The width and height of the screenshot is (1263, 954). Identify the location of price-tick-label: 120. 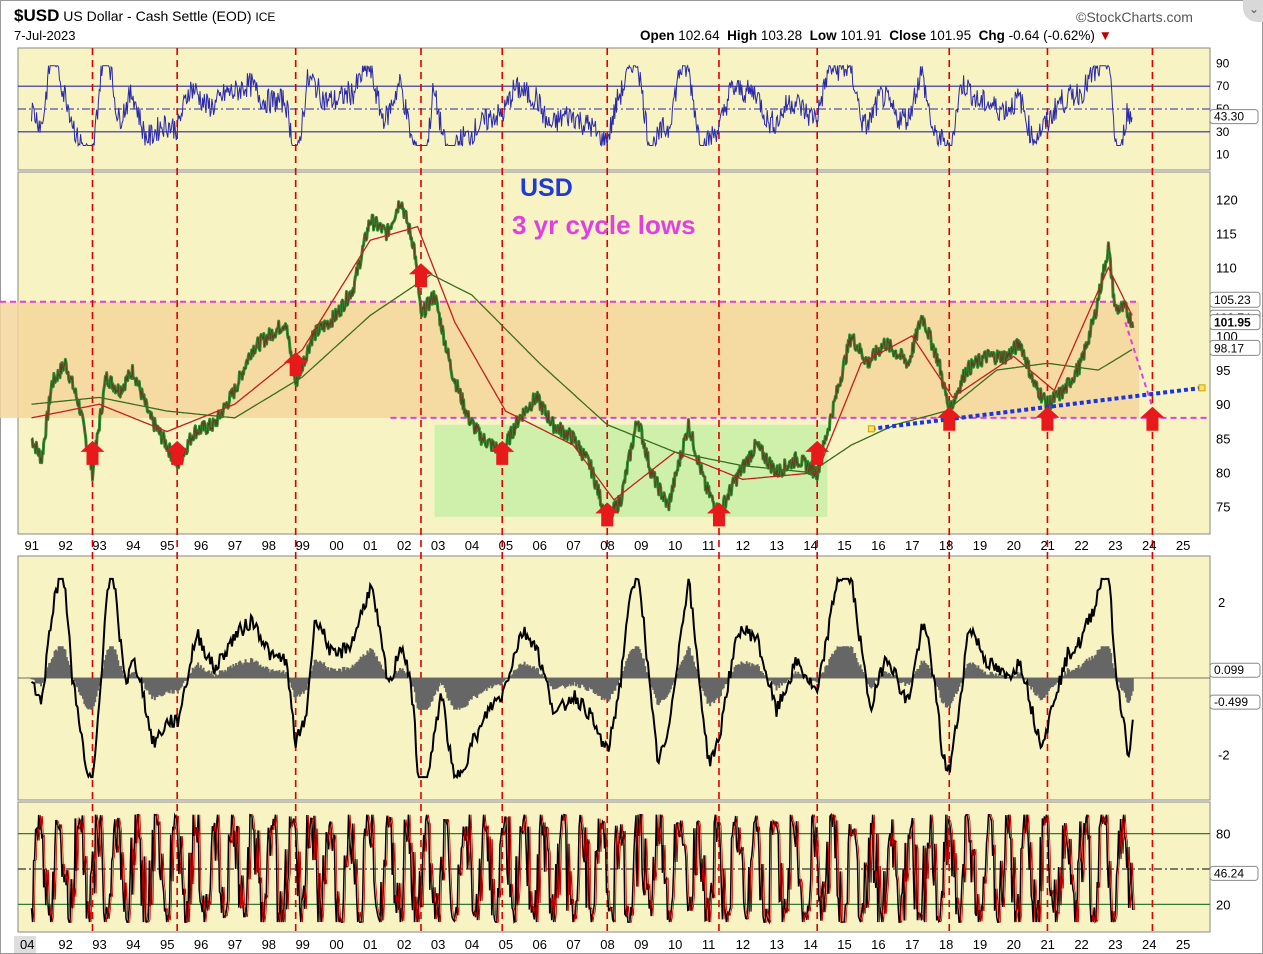
(1227, 199).